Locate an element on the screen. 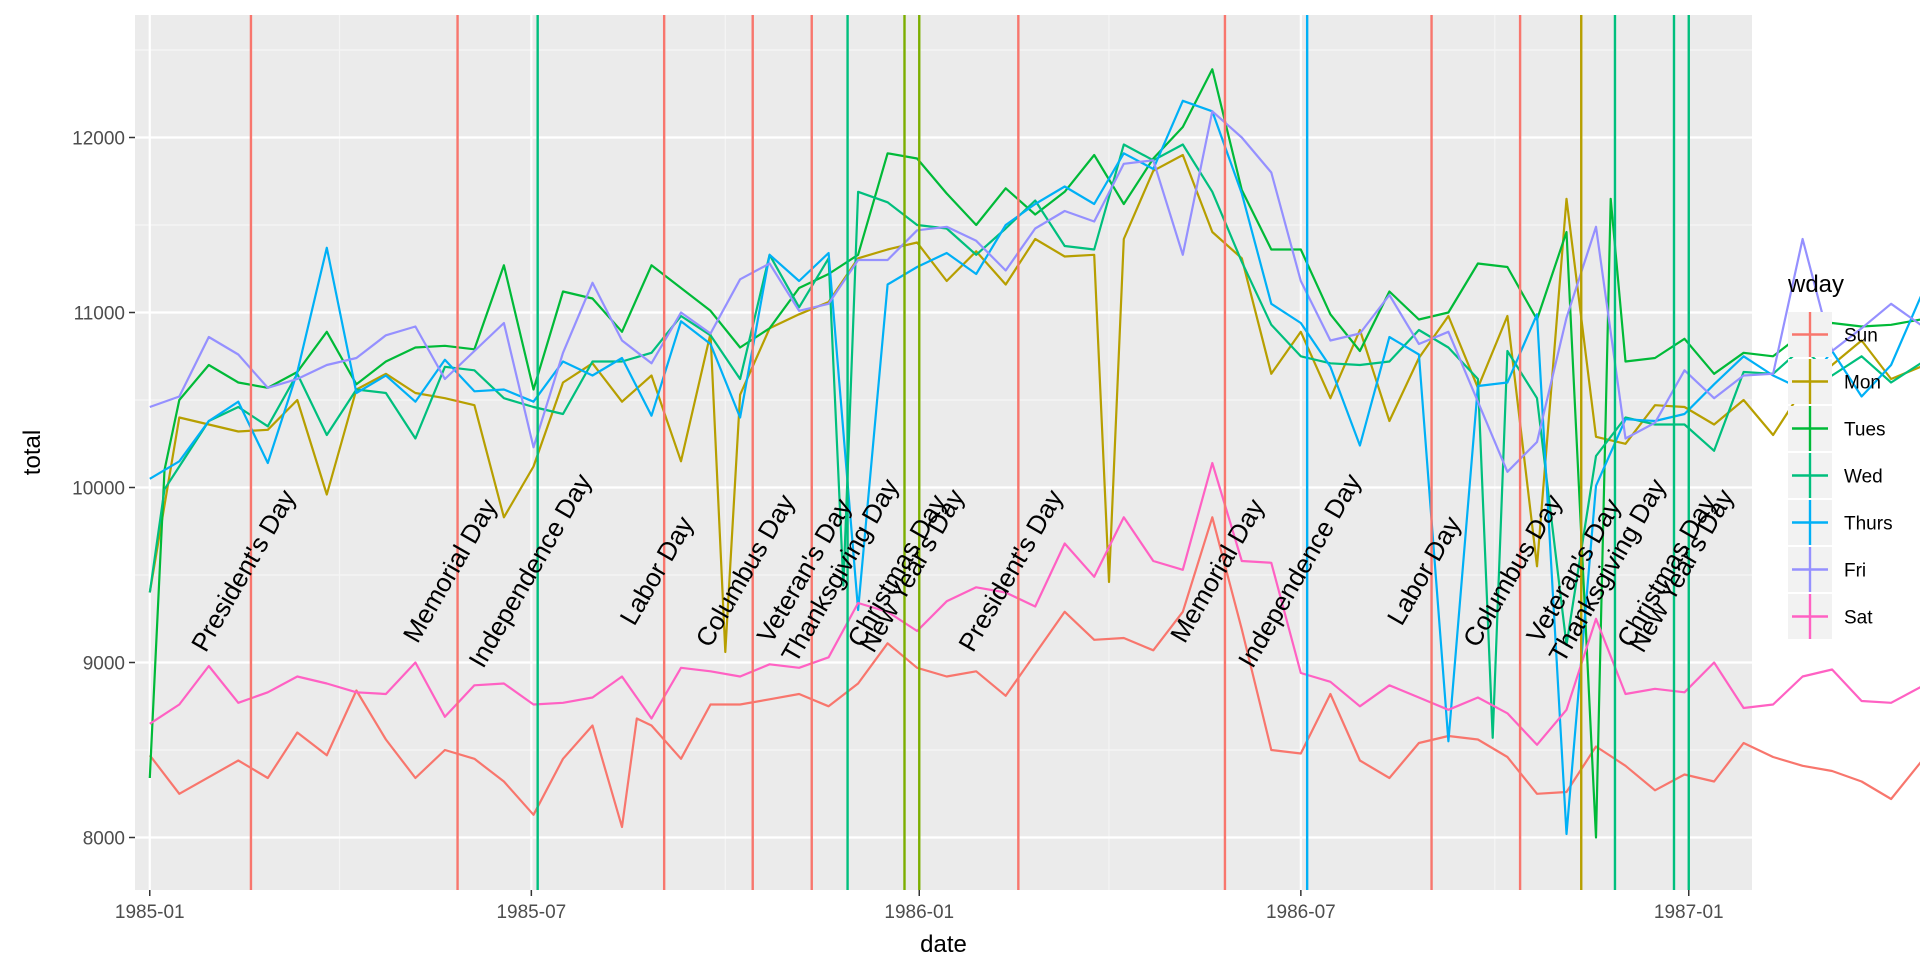  x-axis-title: date is located at coordinates (943, 944).